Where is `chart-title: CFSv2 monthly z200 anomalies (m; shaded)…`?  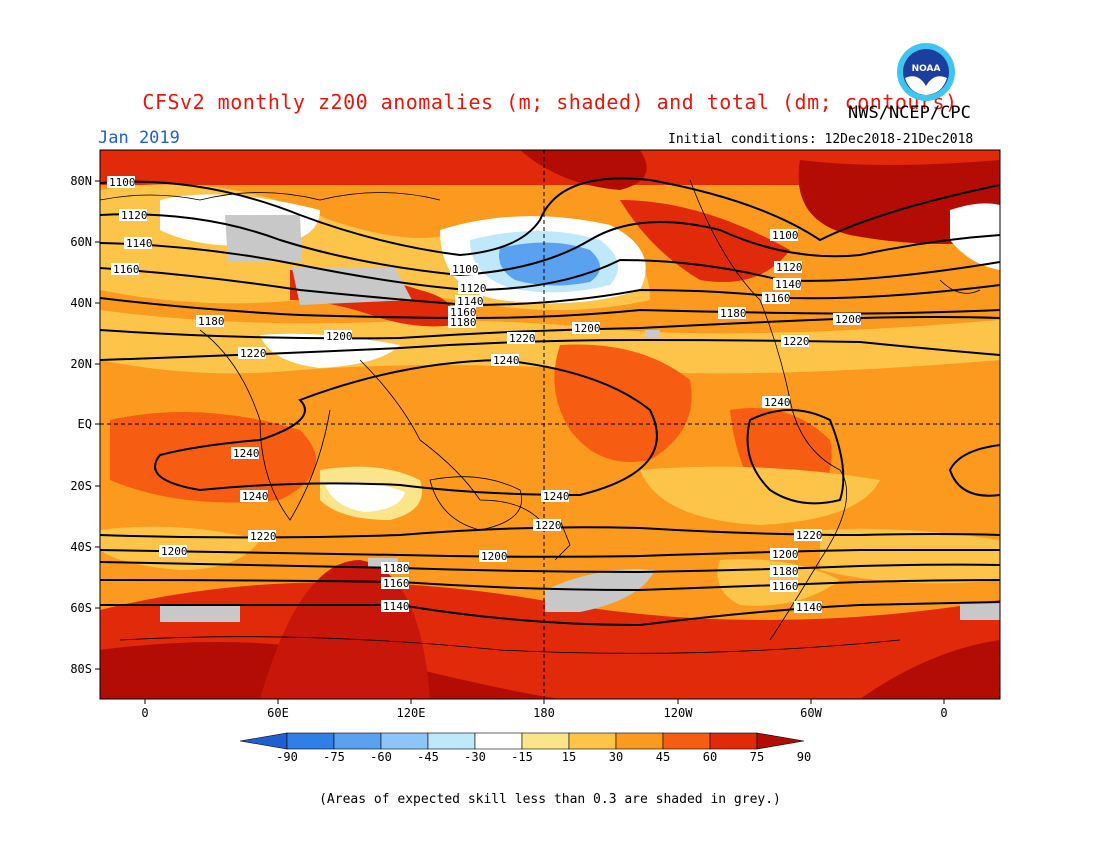 chart-title: CFSv2 monthly z200 anomalies (m; shaded)… is located at coordinates (550, 102).